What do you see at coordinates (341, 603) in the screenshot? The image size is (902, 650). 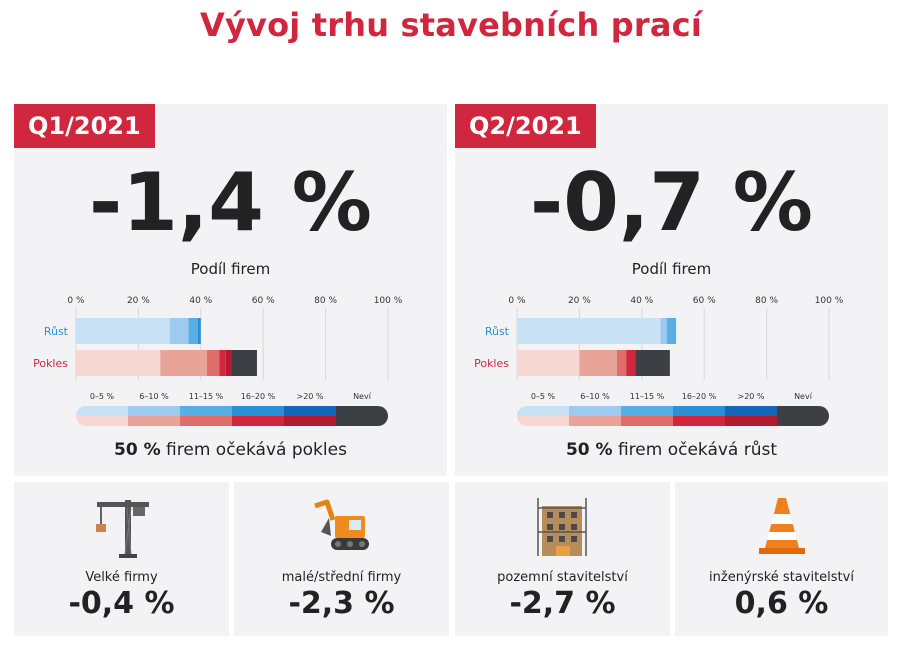 I see `card-value: -2,3 %` at bounding box center [341, 603].